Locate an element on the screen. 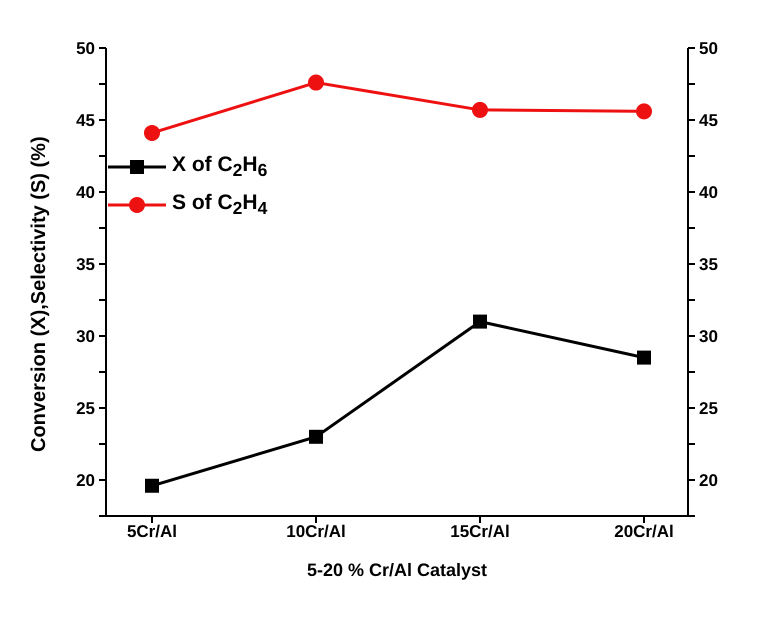 The width and height of the screenshot is (768, 618). y2-tick-label: 50 is located at coordinates (708, 48).